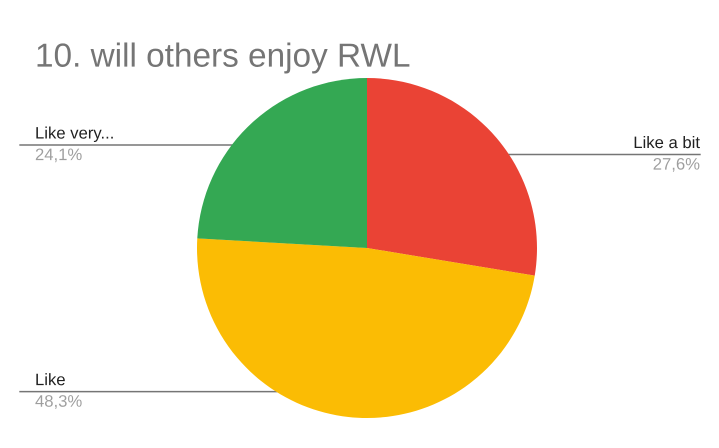 This screenshot has height=448, width=719. I want to click on slice-label: Like, so click(50, 379).